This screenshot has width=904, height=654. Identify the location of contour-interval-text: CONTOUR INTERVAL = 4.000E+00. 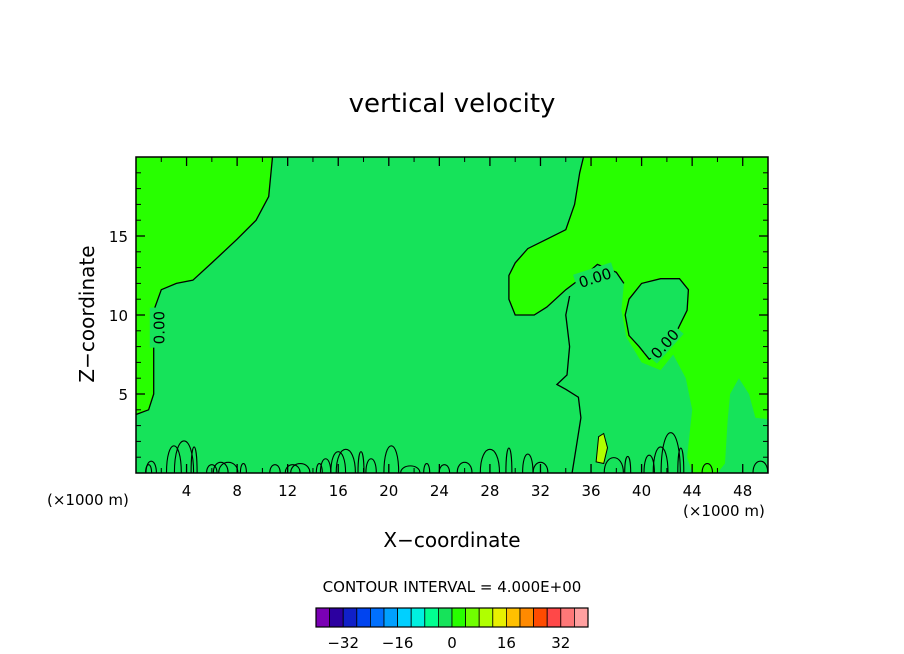
(452, 587).